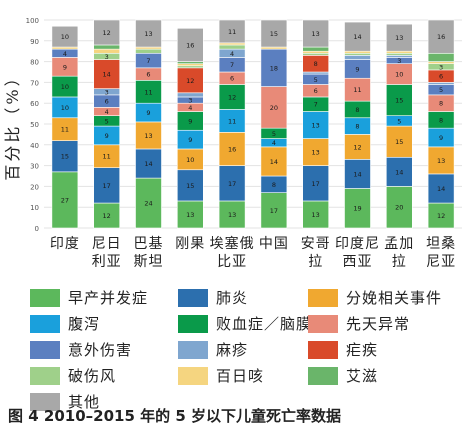 The image size is (469, 430). Describe the element at coordinates (274, 244) in the screenshot. I see `x-category-label: 中国` at that location.